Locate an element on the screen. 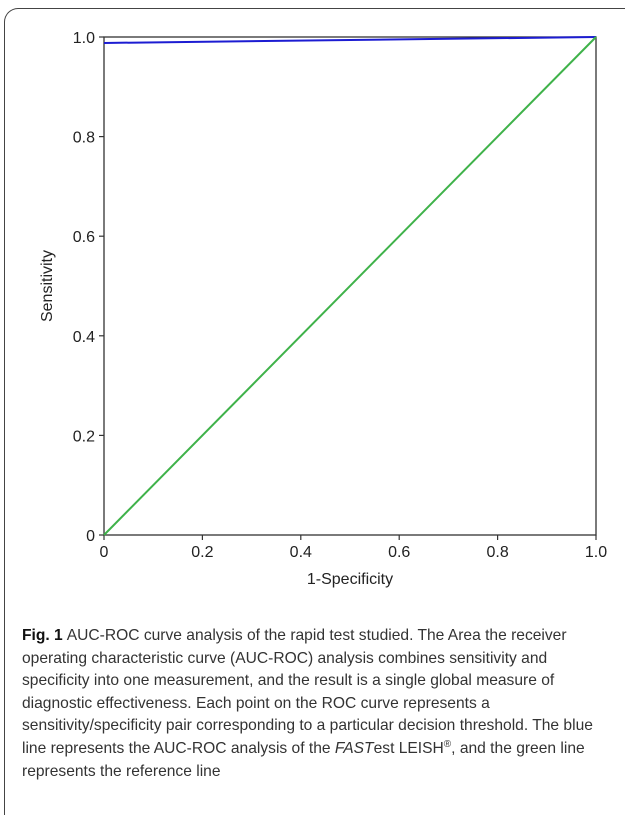 The image size is (625, 820). y-axis-title: Sensitivity is located at coordinates (47, 286).